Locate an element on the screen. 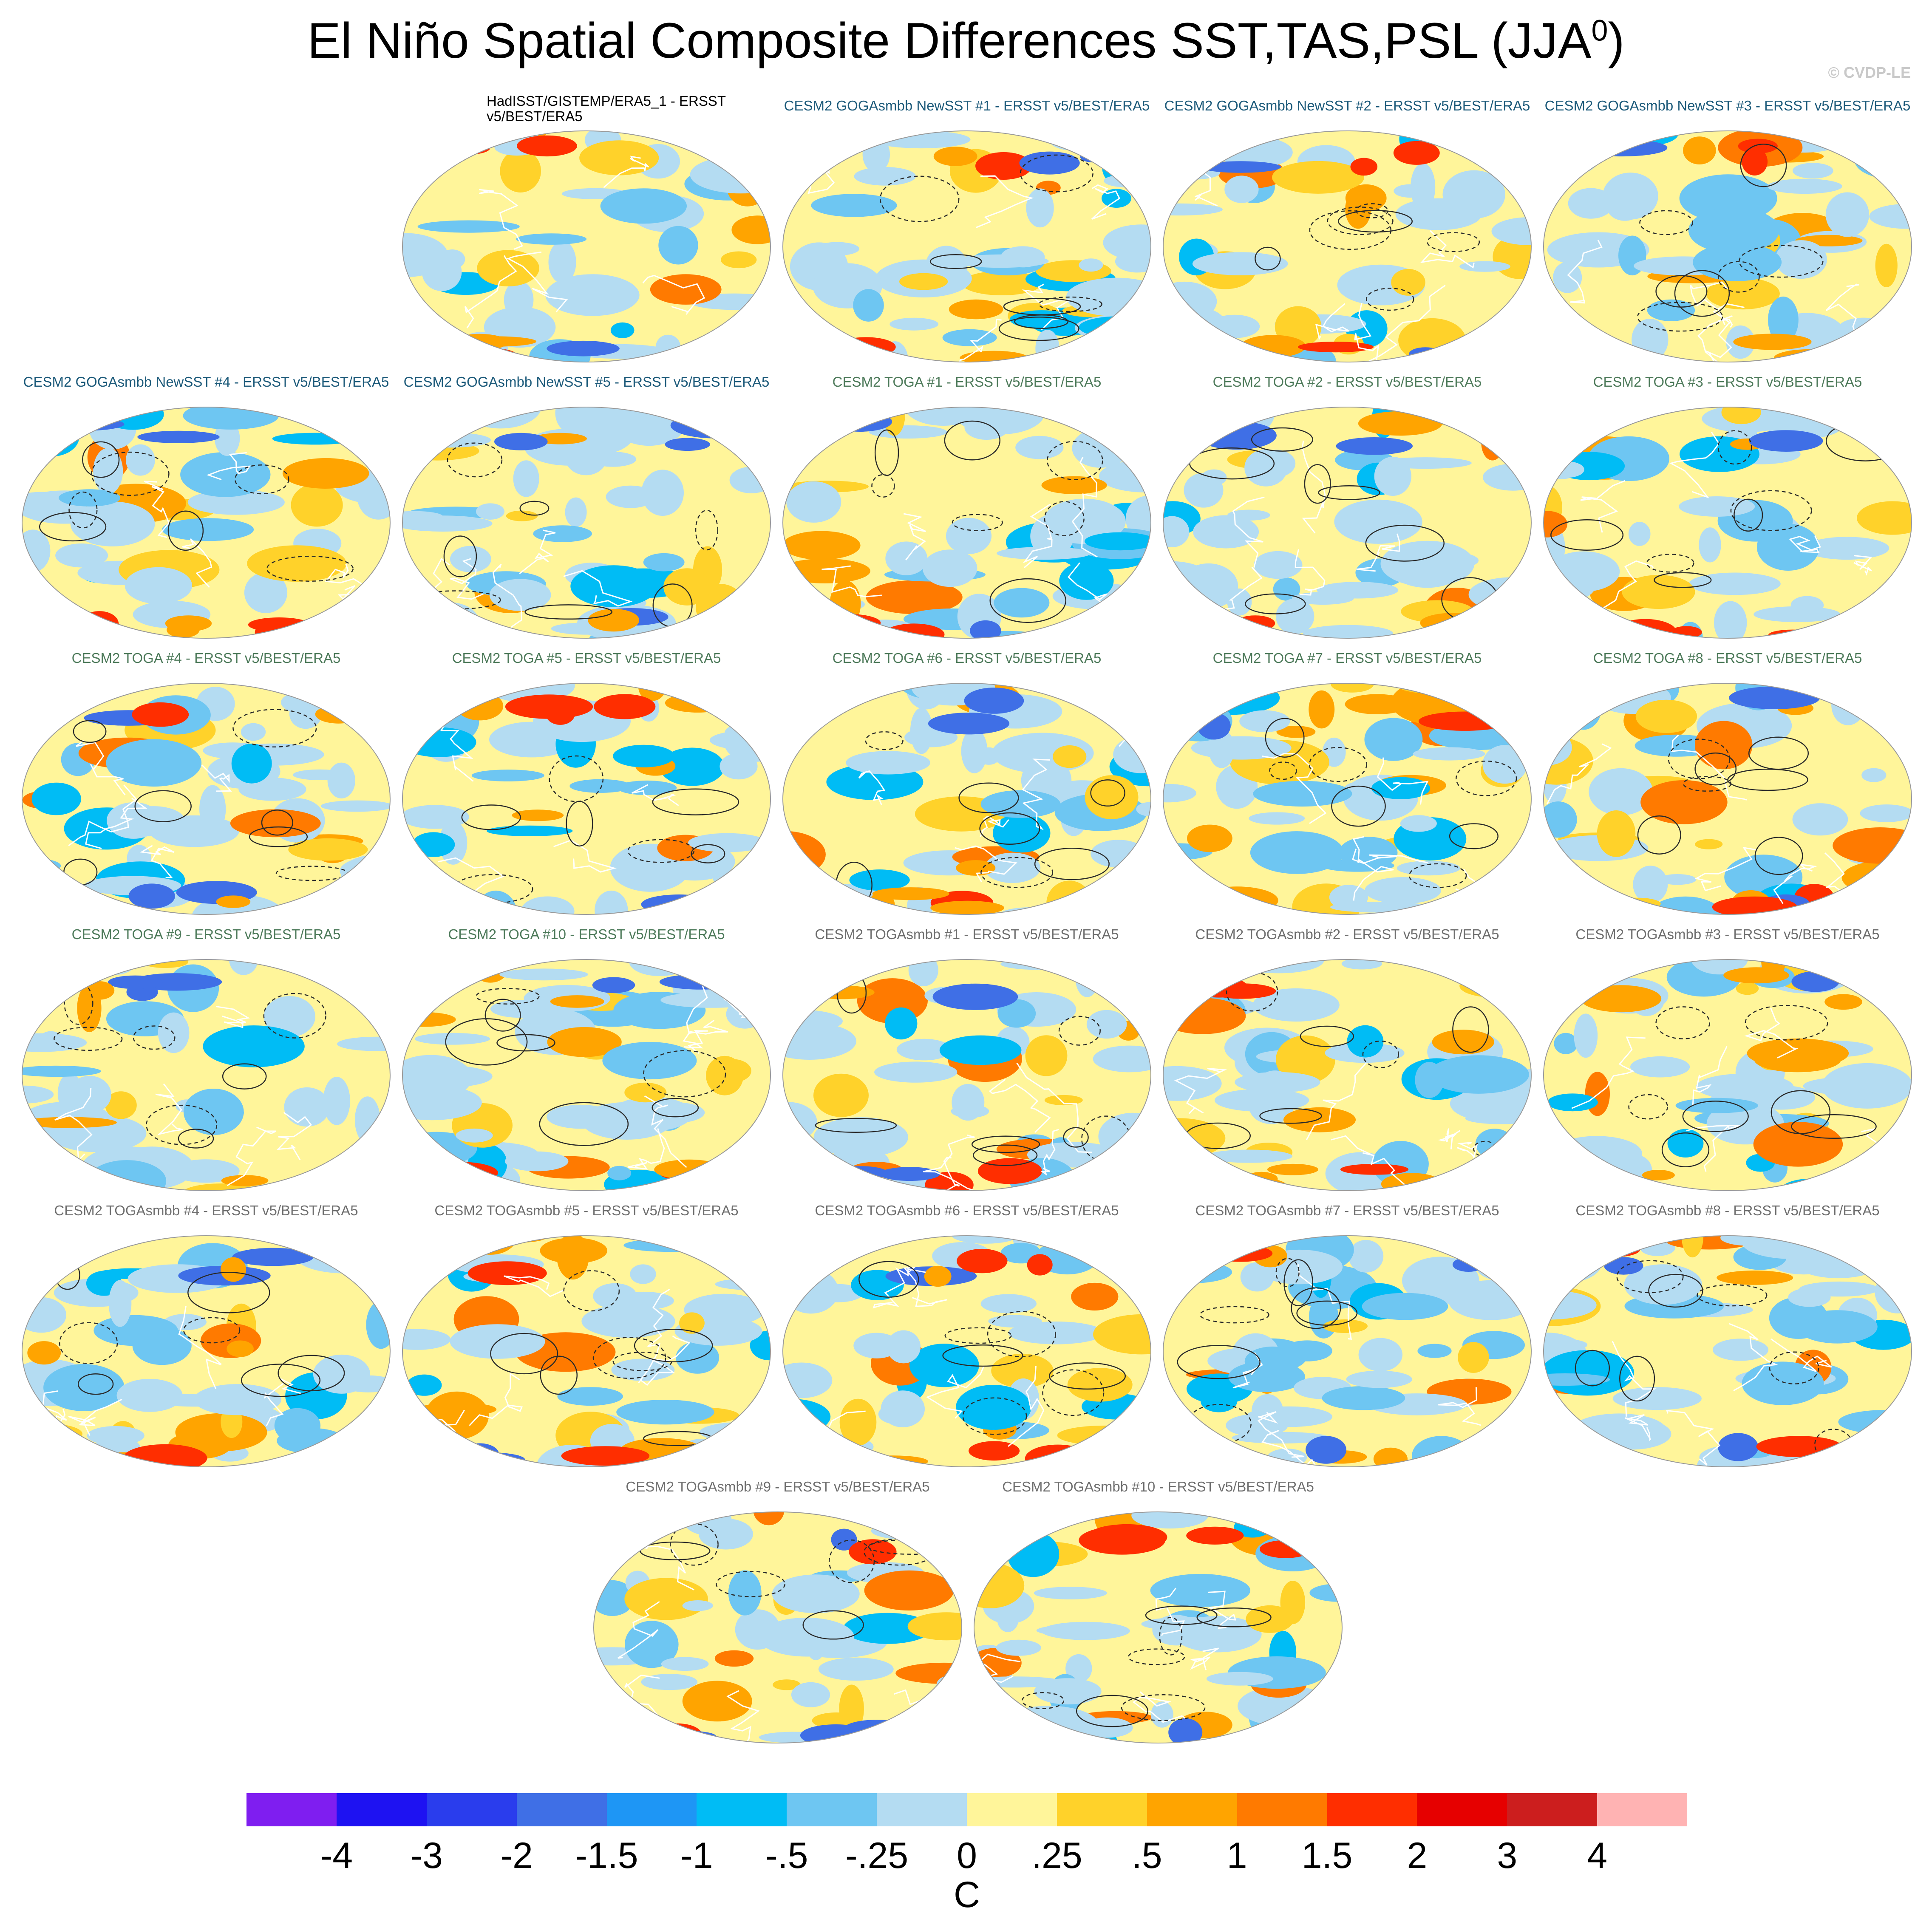 Image resolution: width=1932 pixels, height=1916 pixels. colorbar-tick-label: -.5 is located at coordinates (786, 1855).